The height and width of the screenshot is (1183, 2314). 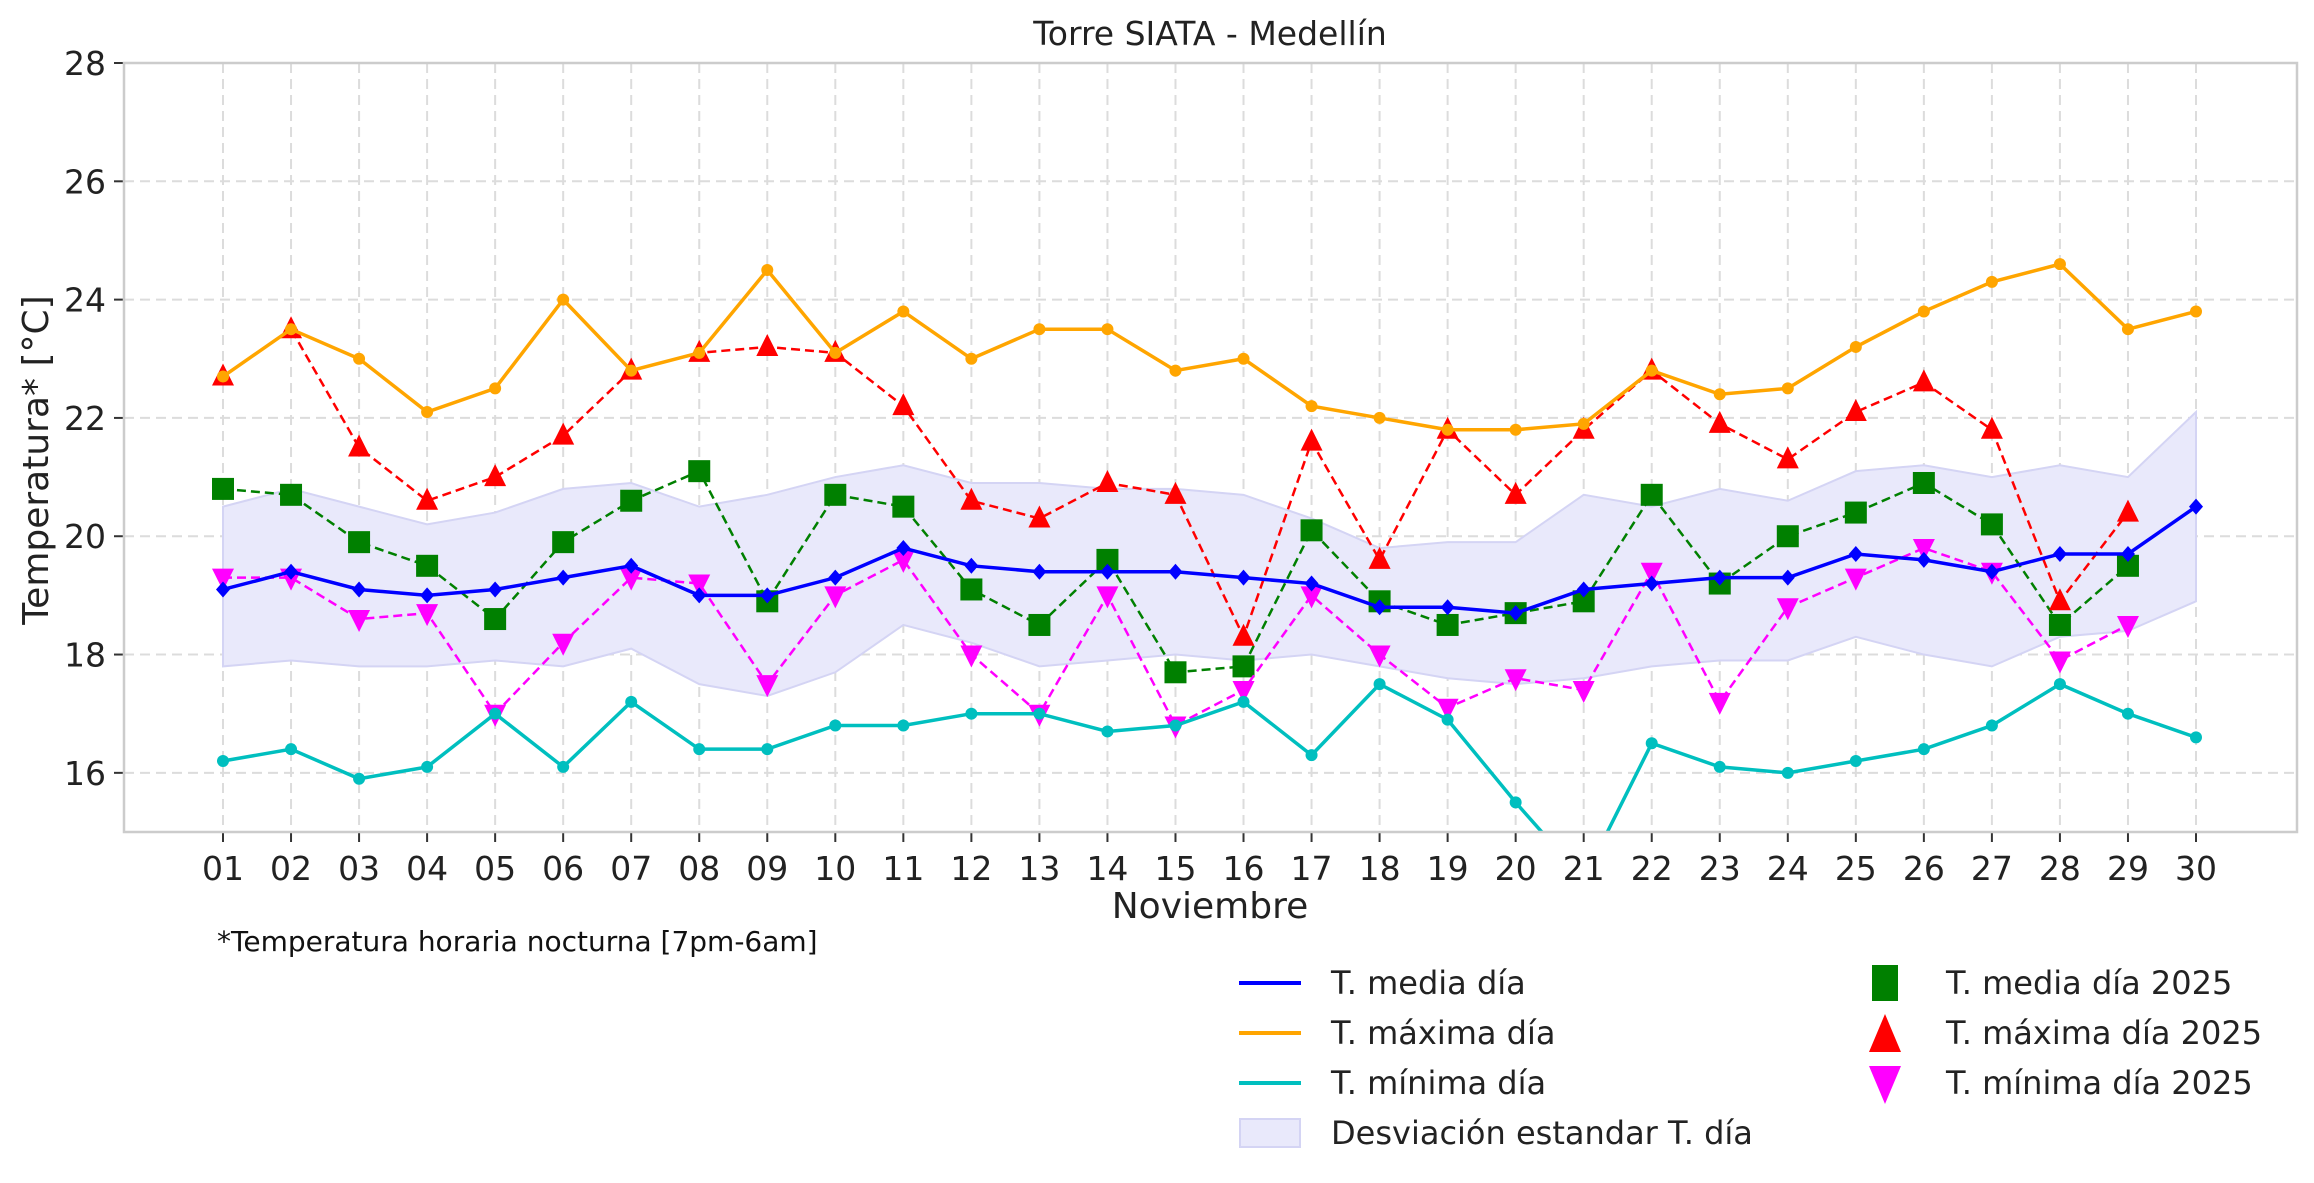 What do you see at coordinates (1448, 868) in the screenshot?
I see `x-tick-label: 19` at bounding box center [1448, 868].